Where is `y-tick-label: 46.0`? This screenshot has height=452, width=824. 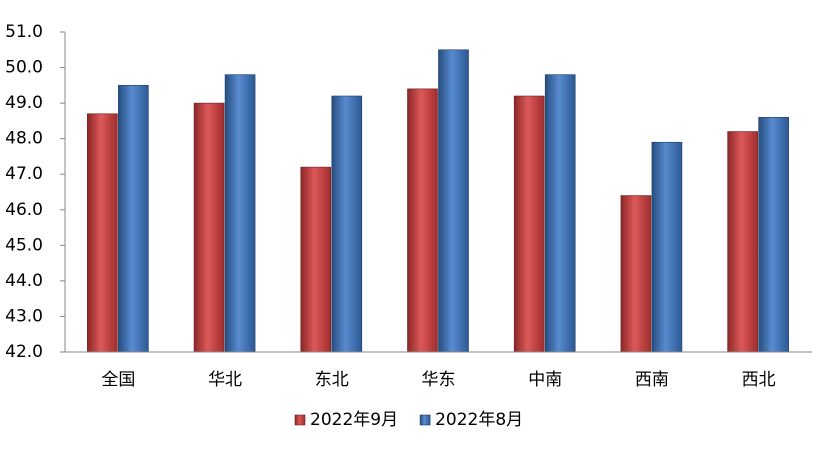
y-tick-label: 46.0 is located at coordinates (24, 210).